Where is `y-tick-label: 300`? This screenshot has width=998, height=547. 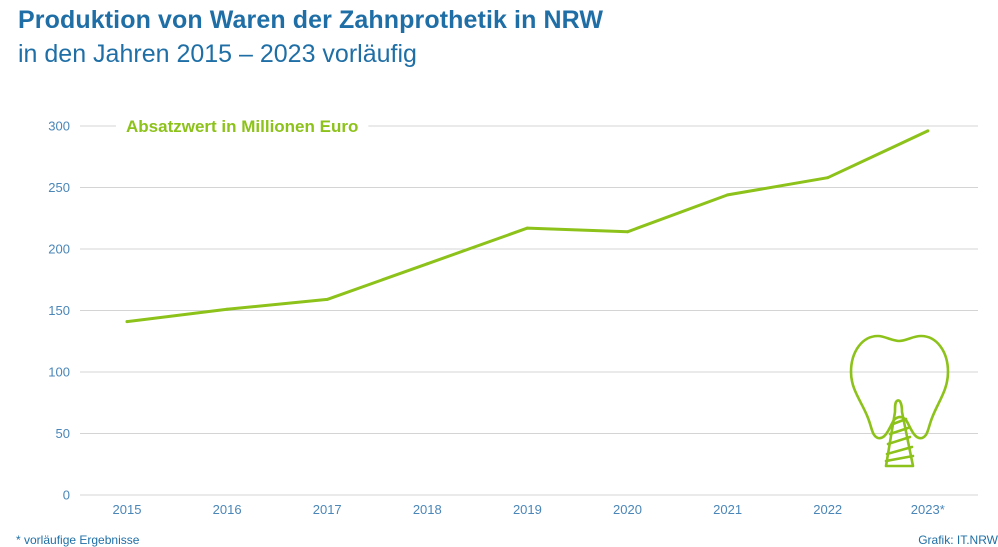
y-tick-label: 300 is located at coordinates (59, 126).